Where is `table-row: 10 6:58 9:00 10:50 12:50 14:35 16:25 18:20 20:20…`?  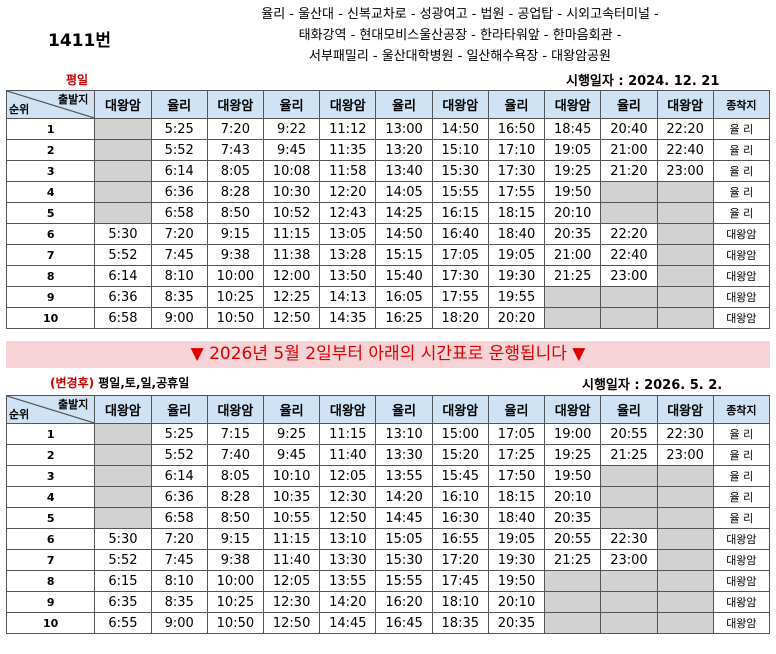
table-row: 10 6:58 9:00 10:50 12:50 14:35 16:25 18:20 20:20… is located at coordinates (388, 318).